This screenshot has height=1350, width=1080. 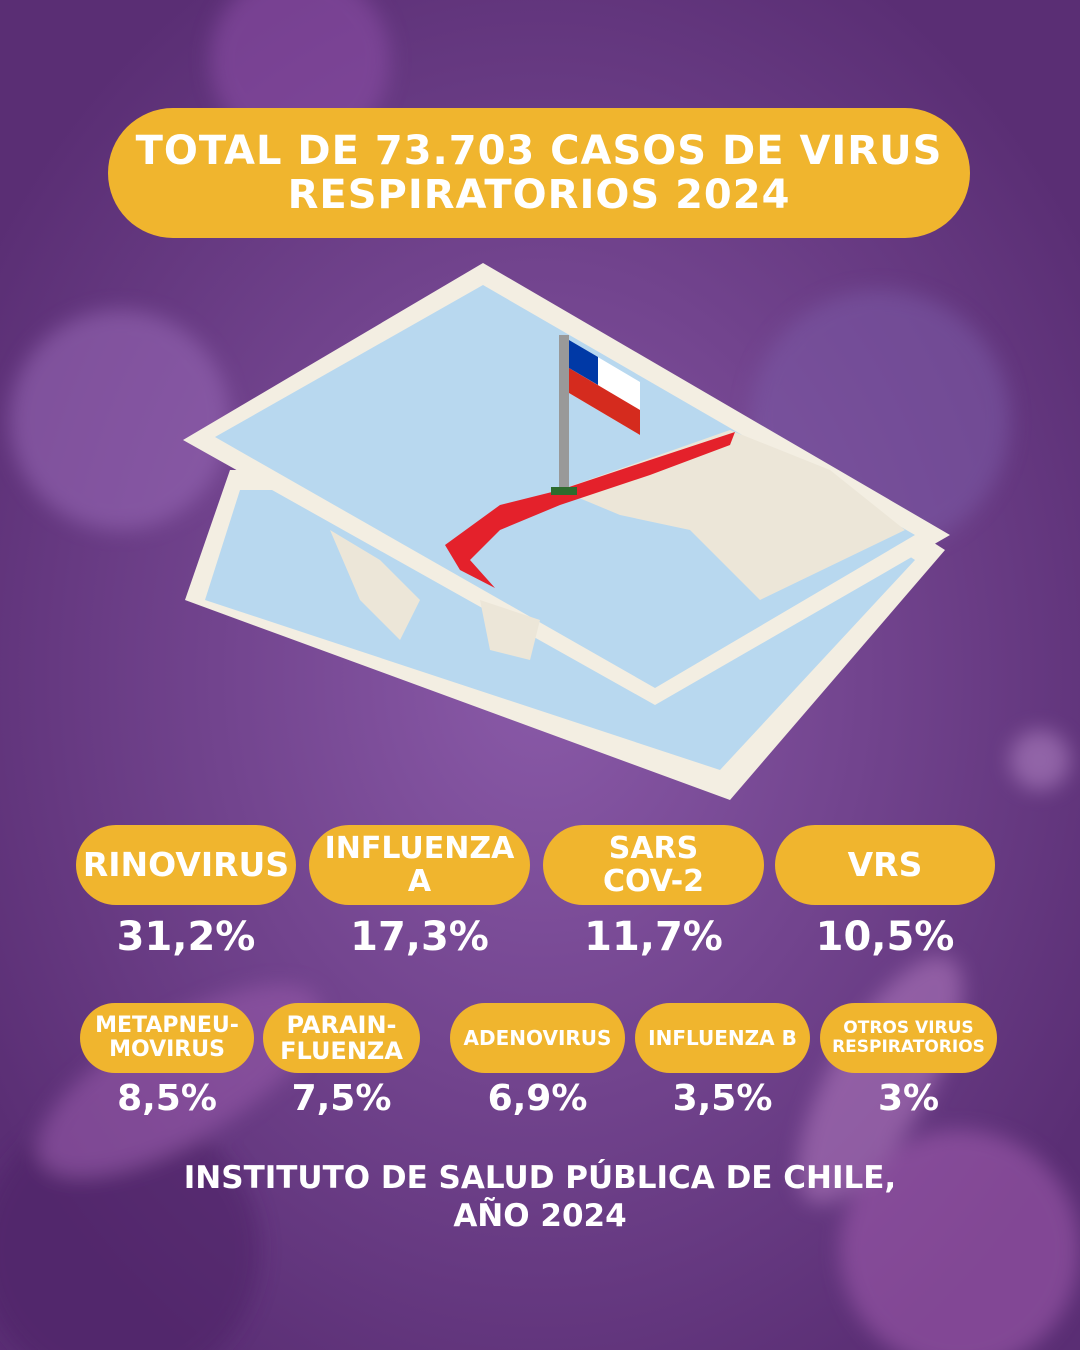 What do you see at coordinates (537, 1038) in the screenshot?
I see `virus-label: ADENOVIRUS` at bounding box center [537, 1038].